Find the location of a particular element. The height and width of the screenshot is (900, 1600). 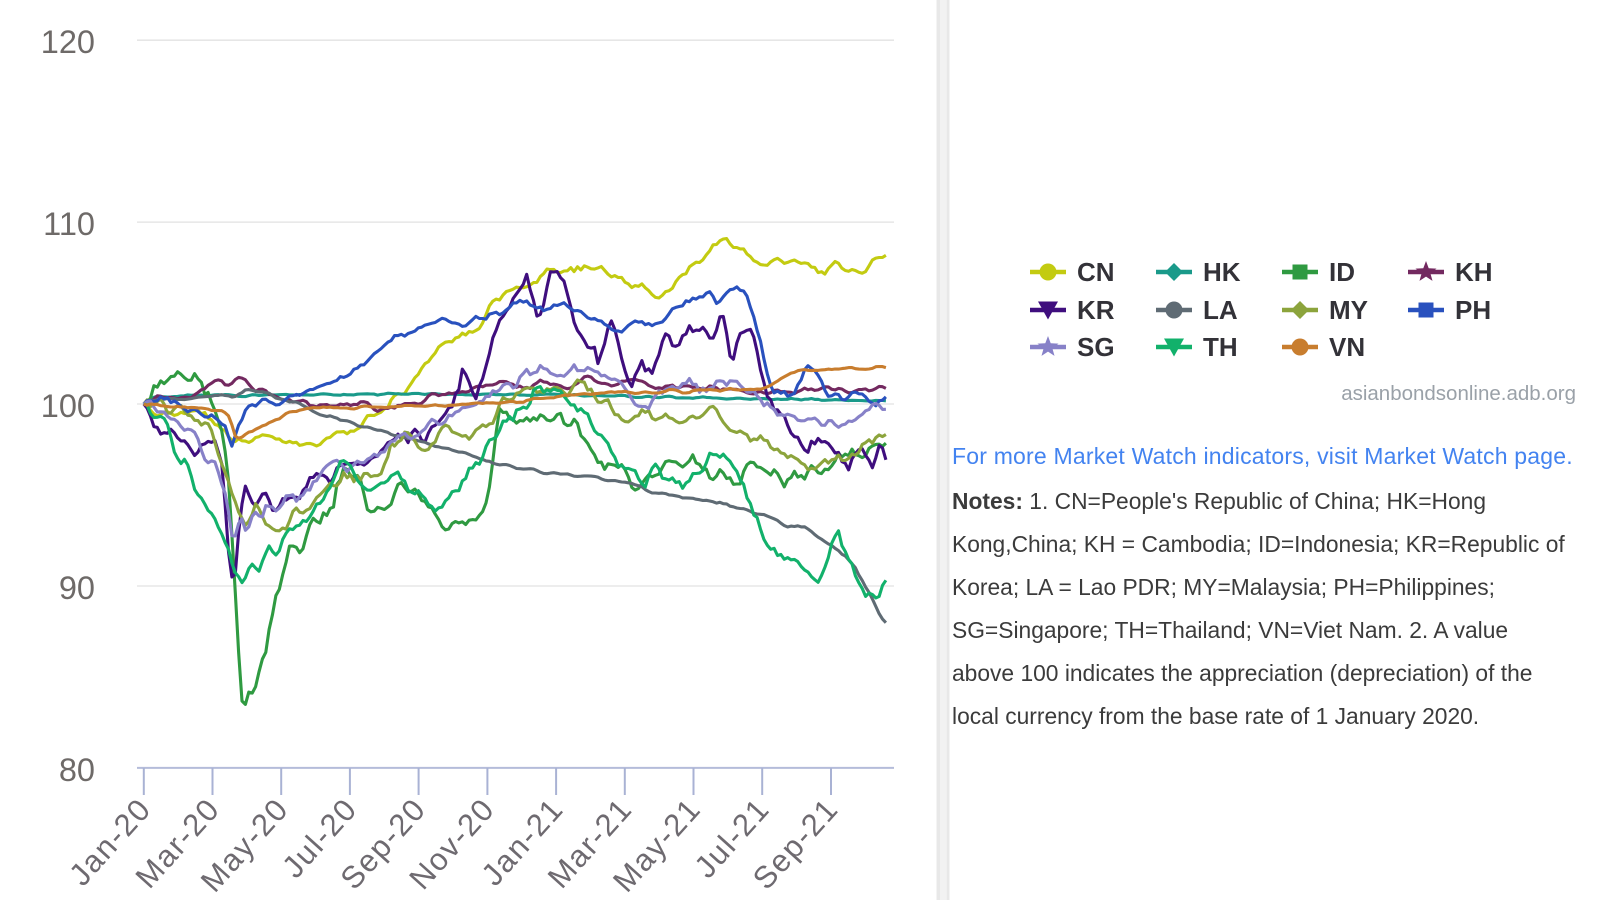

svg-text: 120 is located at coordinates (68, 42).